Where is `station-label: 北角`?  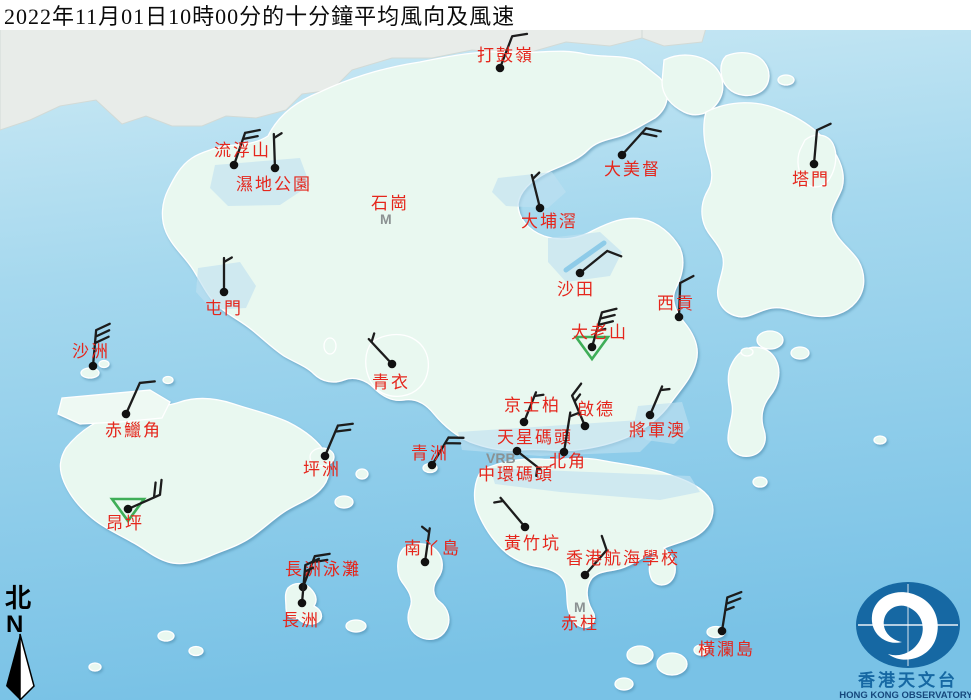 station-label: 北角 is located at coordinates (568, 461).